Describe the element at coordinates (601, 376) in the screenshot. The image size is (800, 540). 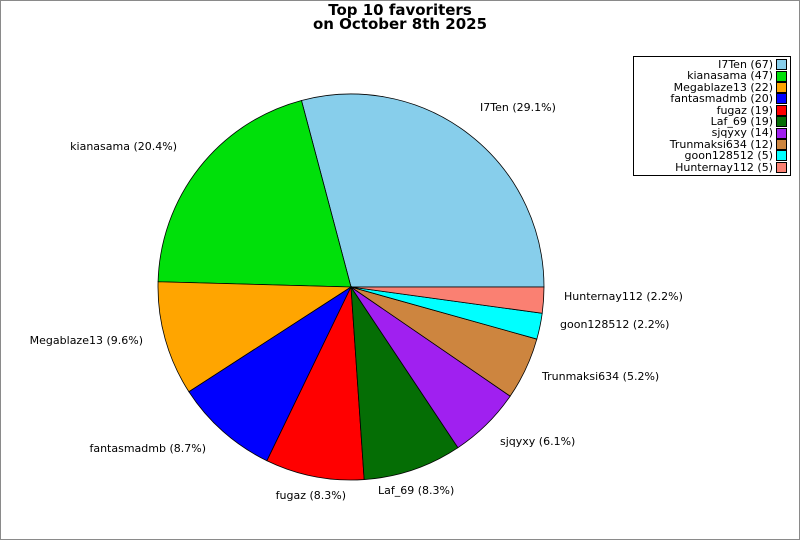
I see `wedge-label-trunmaksi634: Trunmaksi634 (5.2%)` at that location.